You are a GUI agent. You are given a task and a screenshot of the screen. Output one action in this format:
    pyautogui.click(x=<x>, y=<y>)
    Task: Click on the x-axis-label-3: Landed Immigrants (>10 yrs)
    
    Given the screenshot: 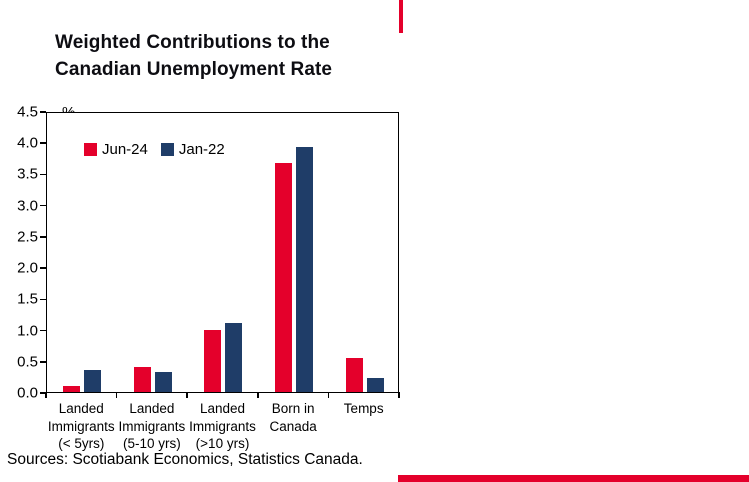 What is the action you would take?
    pyautogui.click(x=222, y=426)
    